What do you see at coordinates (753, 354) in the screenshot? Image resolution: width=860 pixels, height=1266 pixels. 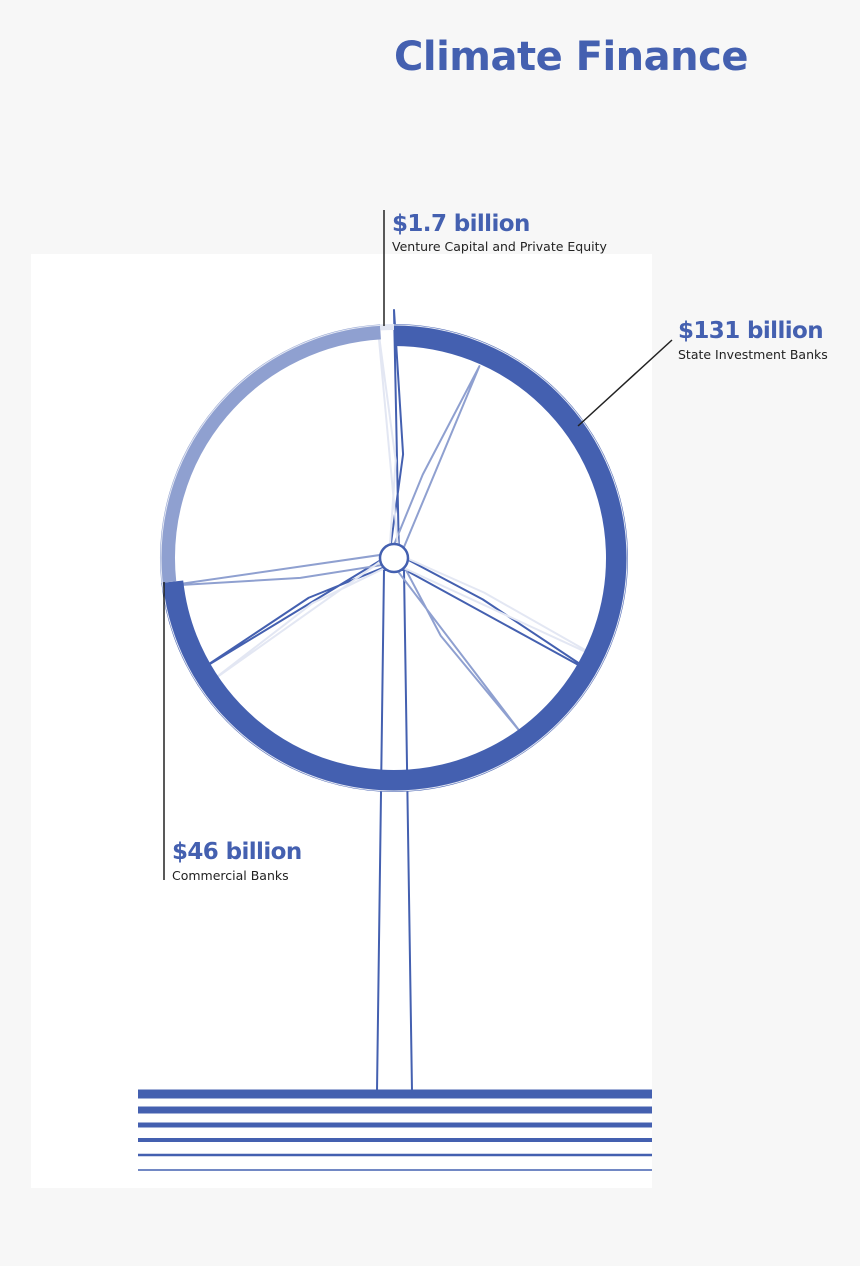 I see `slice-category-label-0: State Investment Banks` at bounding box center [753, 354].